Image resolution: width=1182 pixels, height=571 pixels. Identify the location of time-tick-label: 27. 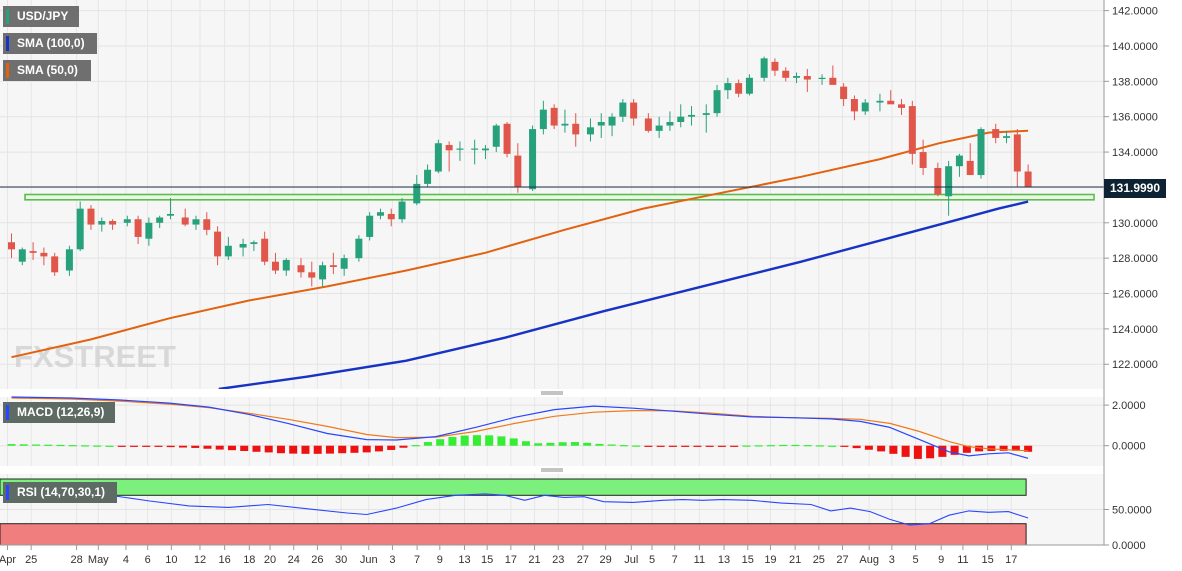
(842, 560).